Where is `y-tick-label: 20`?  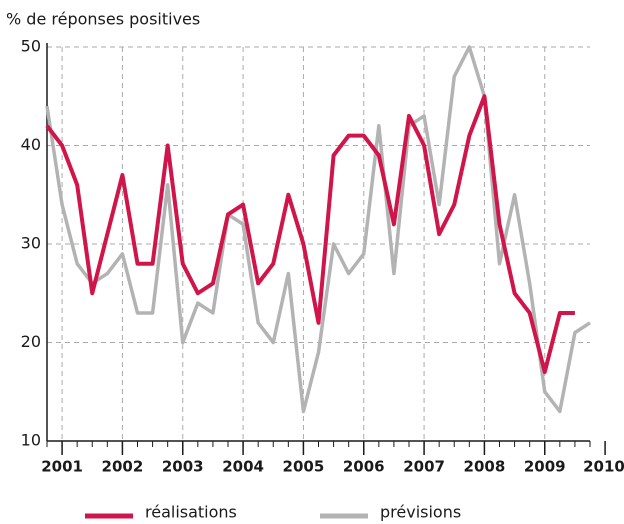
y-tick-label: 20 is located at coordinates (31, 341).